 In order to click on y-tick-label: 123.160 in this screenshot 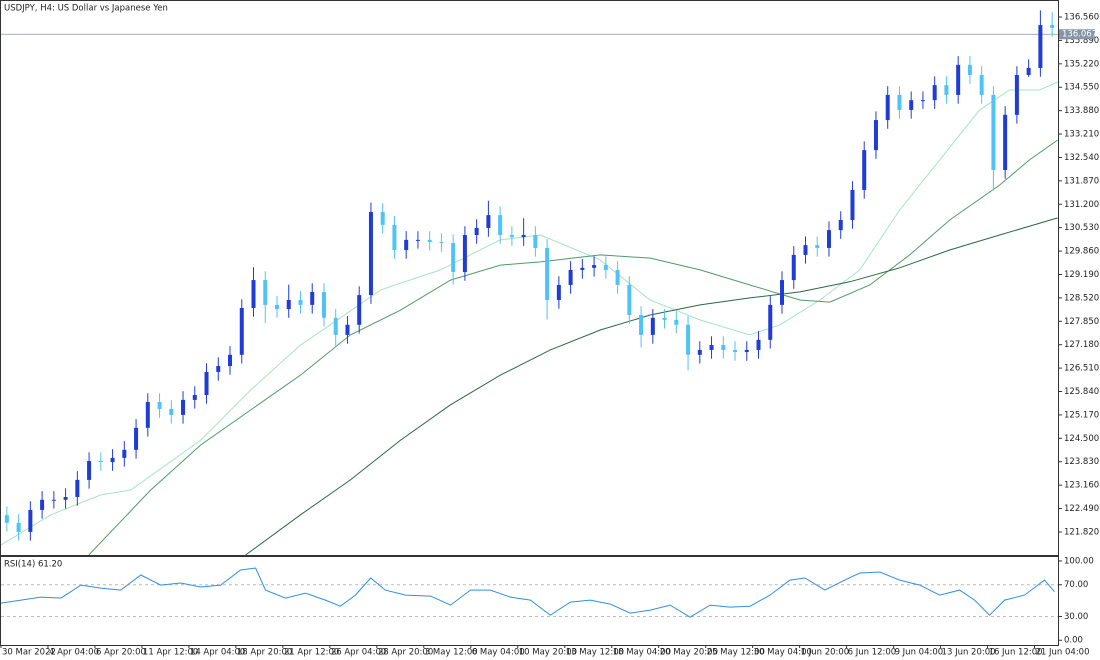, I will do `click(1081, 486)`.